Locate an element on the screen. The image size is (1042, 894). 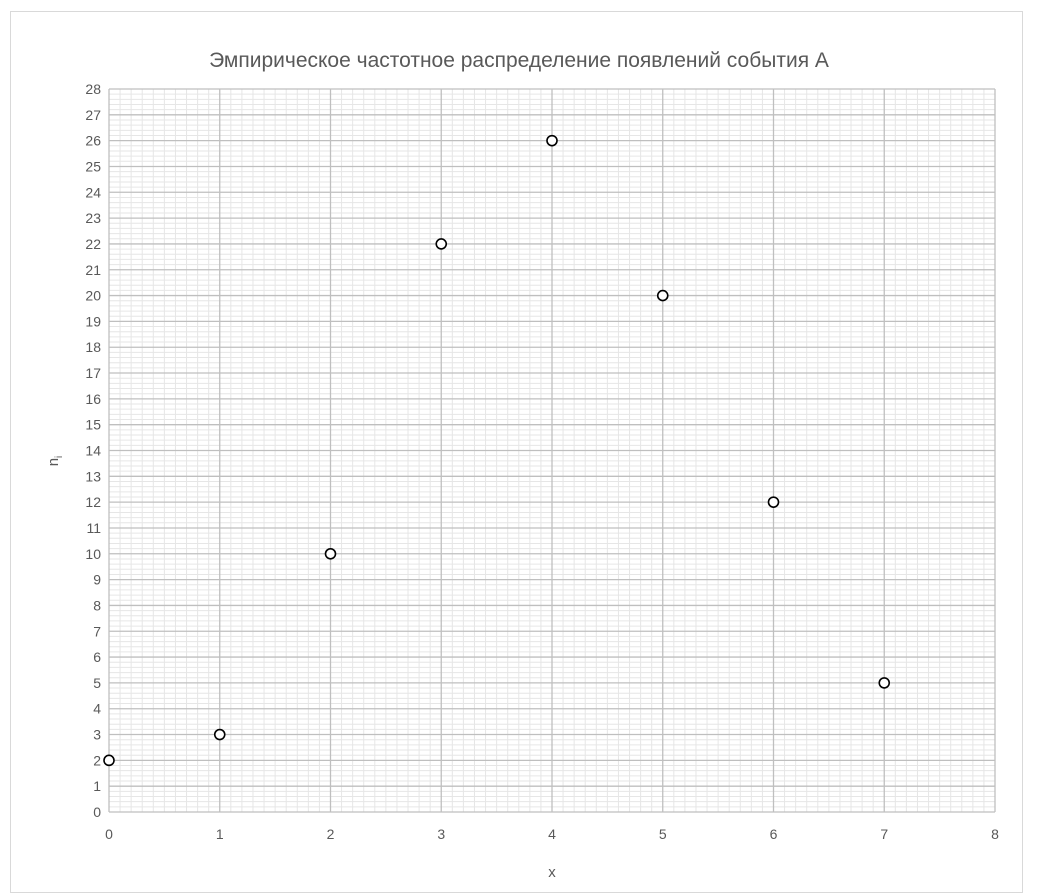
y-tick-label: 6 is located at coordinates (97, 657).